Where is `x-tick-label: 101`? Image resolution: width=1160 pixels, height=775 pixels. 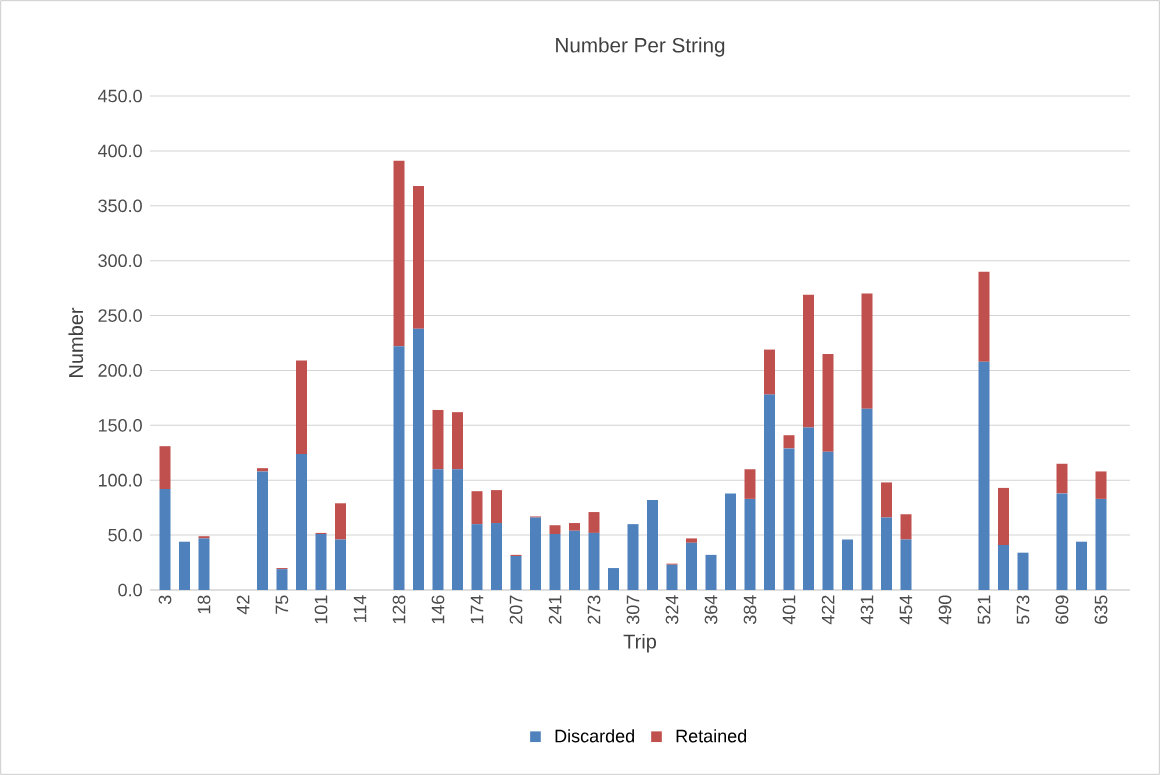 x-tick-label: 101 is located at coordinates (321, 609).